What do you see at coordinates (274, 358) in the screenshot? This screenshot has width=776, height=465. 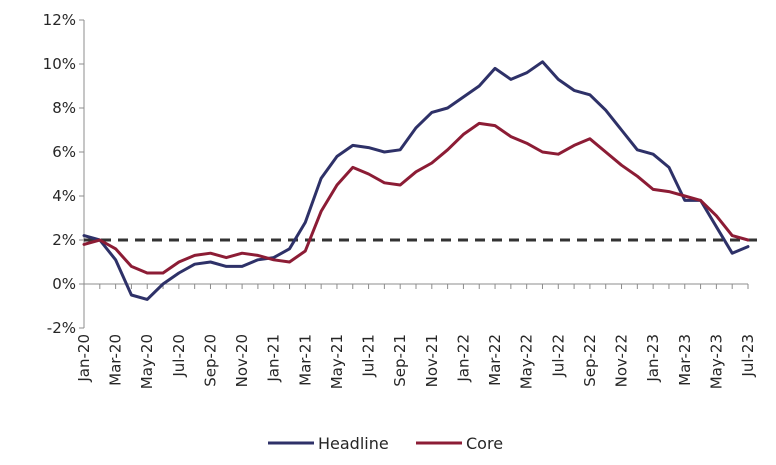 I see `x-tick-label: Jan-21` at bounding box center [274, 358].